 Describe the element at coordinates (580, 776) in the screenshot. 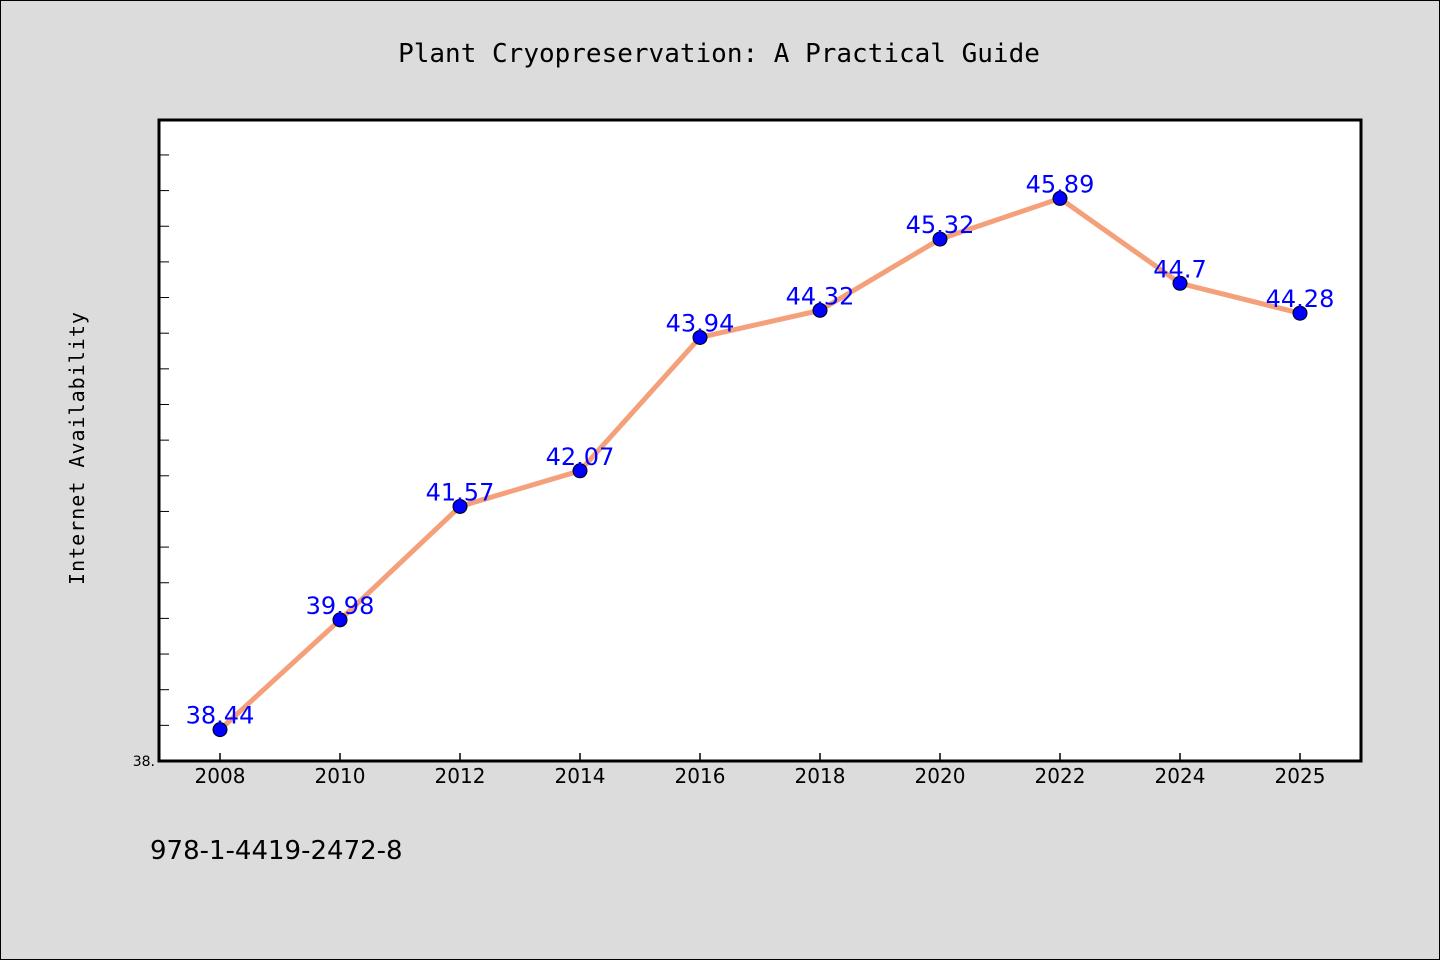

I see `x-tick-label: 2014` at that location.